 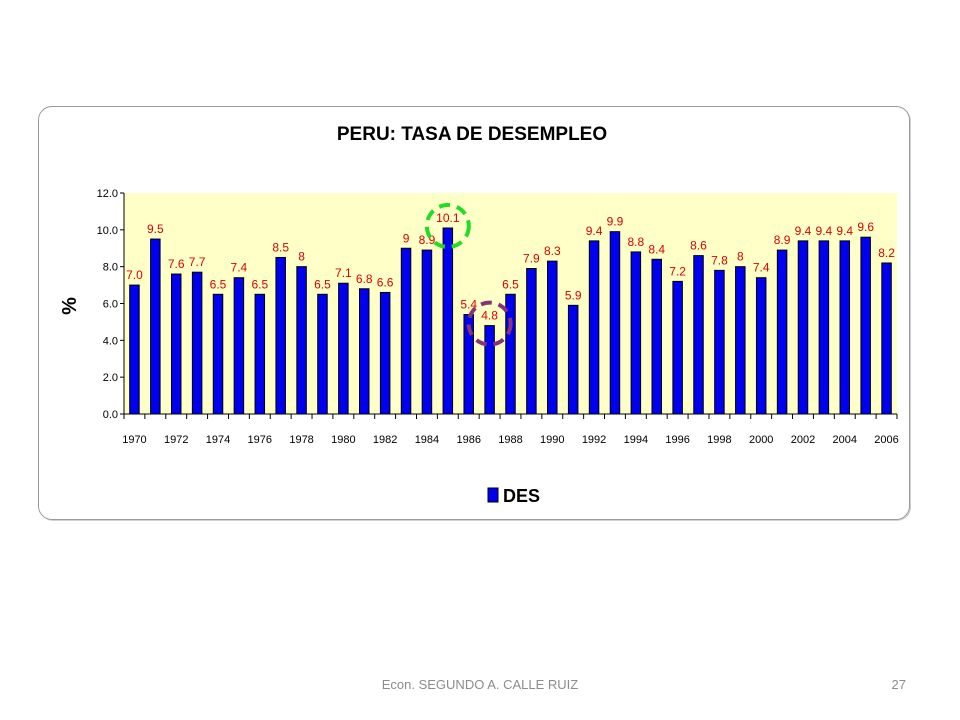 What do you see at coordinates (218, 440) in the screenshot?
I see `x-tick-label: 1974` at bounding box center [218, 440].